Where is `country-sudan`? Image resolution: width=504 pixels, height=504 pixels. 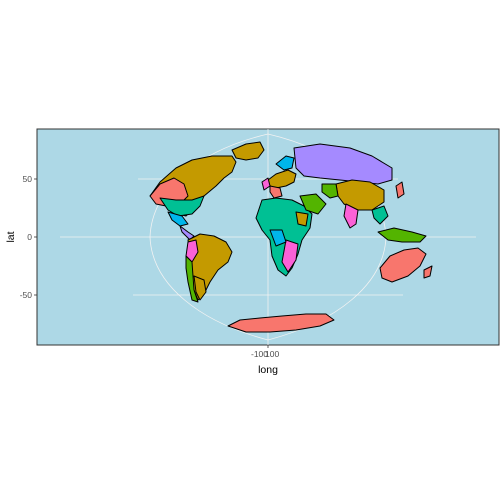 country-sudan is located at coordinates (302, 219).